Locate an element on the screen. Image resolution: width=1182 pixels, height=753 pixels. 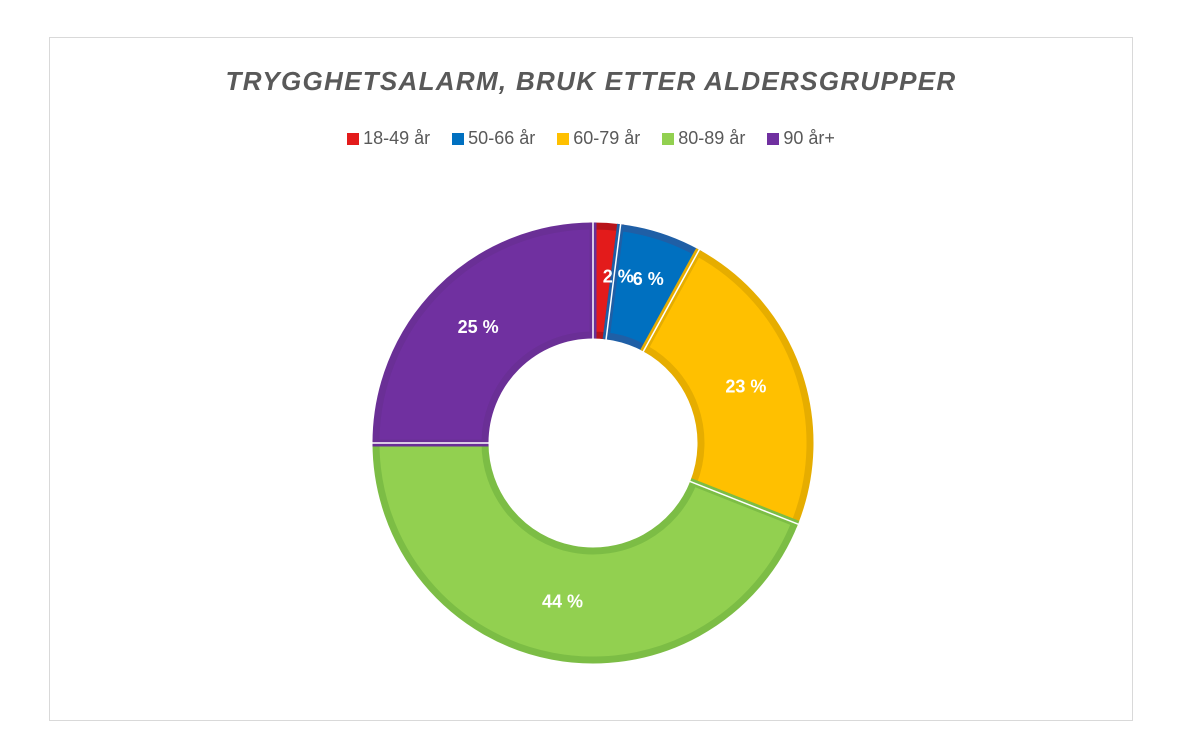
legend-label: 60-79 år is located at coordinates (607, 138).